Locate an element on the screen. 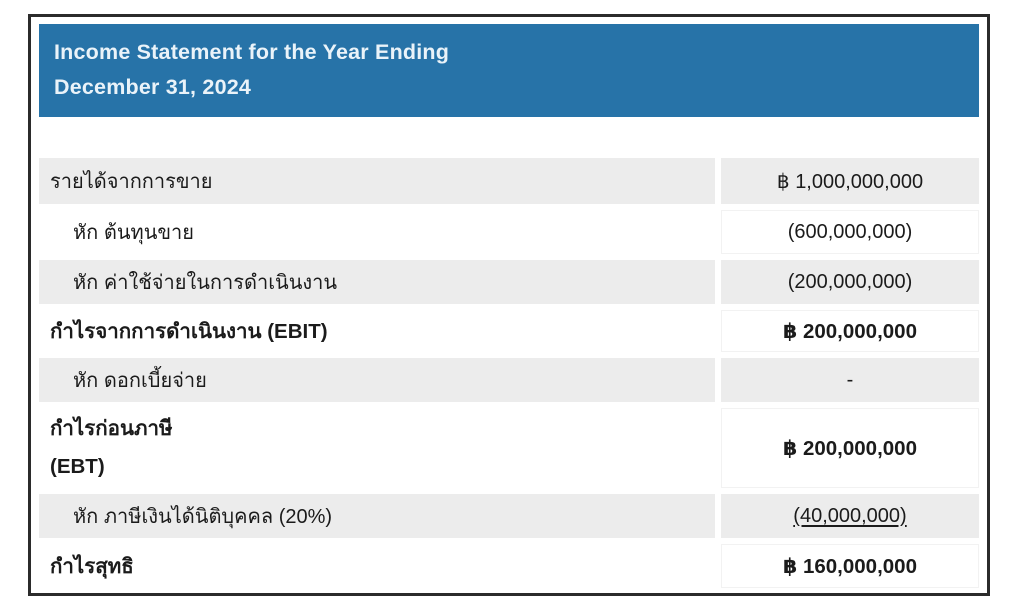 The image size is (1024, 608). row-ebit-label: กำไรจากการดำเนินงาน (EBIT) is located at coordinates (377, 331).